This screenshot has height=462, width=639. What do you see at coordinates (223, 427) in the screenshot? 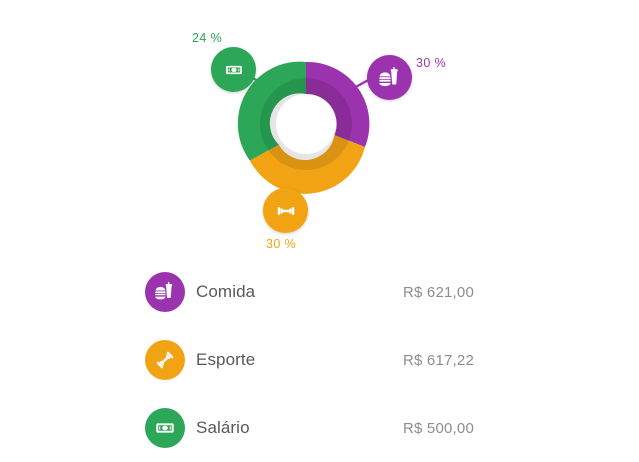
I see `list-item-label: Salário` at bounding box center [223, 427].